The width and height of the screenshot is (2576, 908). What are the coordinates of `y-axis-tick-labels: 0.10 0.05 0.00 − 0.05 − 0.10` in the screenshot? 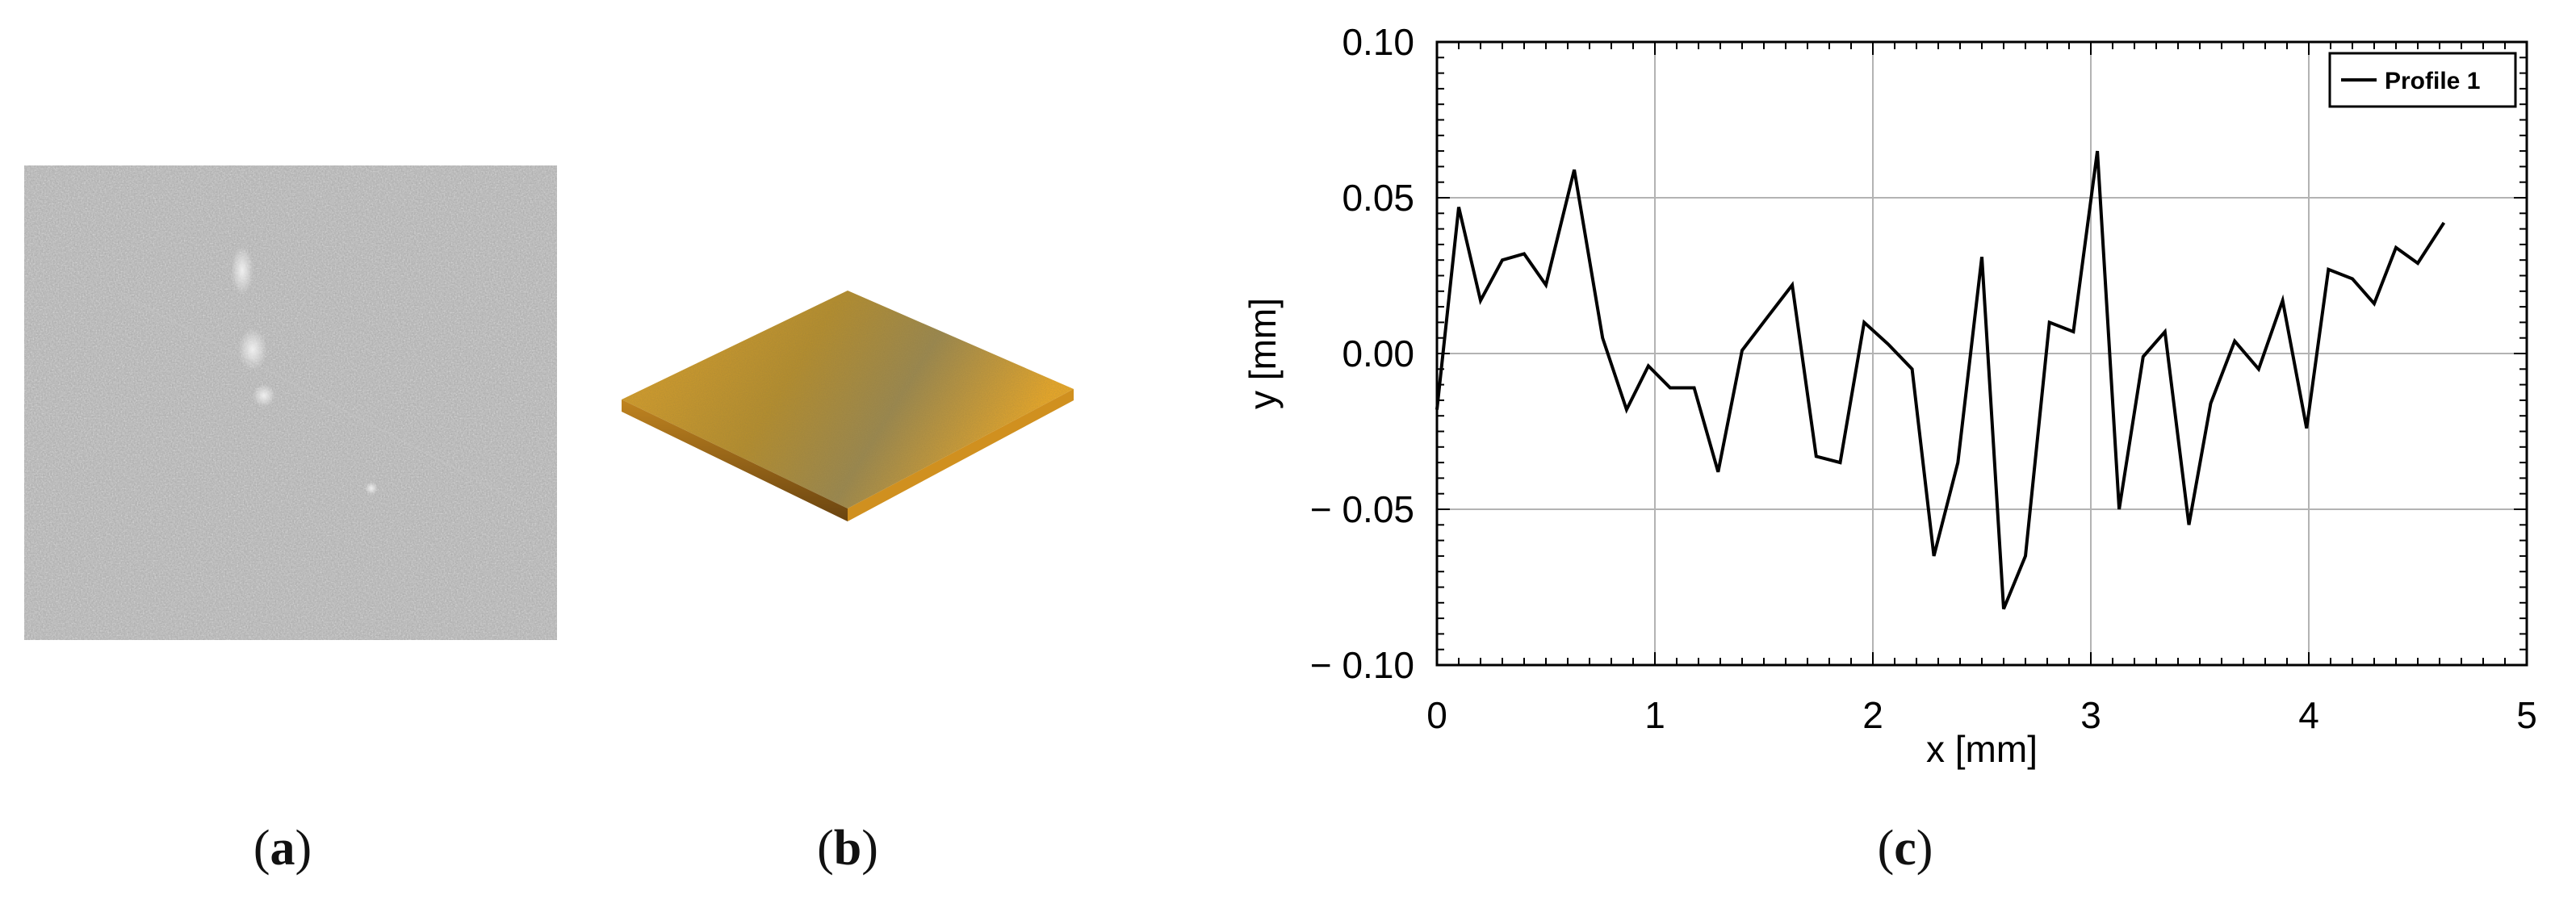 It's located at (1362, 353).